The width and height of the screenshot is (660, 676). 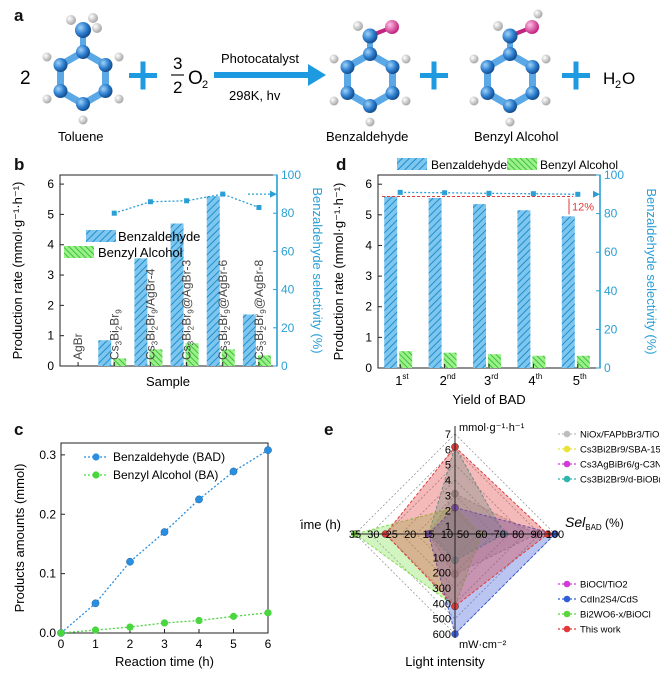 I want to click on x-tick-label-0: 1st, so click(x=402, y=380).